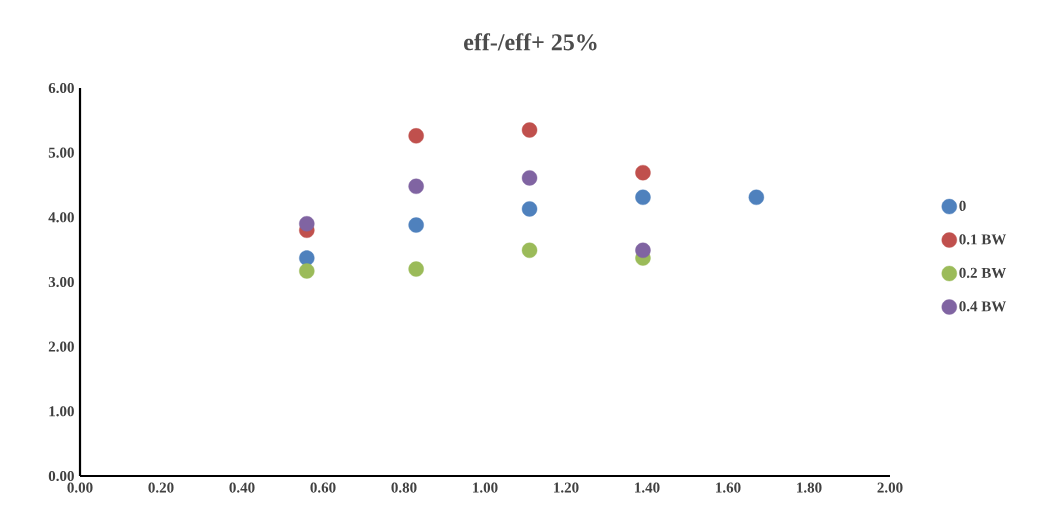 The image size is (1063, 526). What do you see at coordinates (161, 487) in the screenshot?
I see `x-tick-label: 0.20` at bounding box center [161, 487].